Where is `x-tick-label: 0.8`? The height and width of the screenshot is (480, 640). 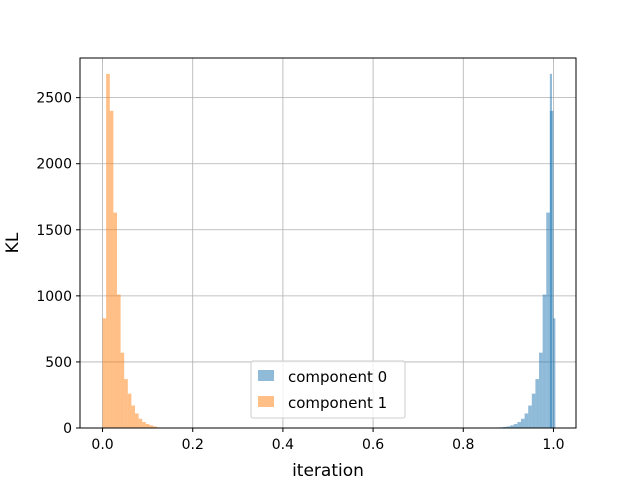 x-tick-label: 0.8 is located at coordinates (463, 445).